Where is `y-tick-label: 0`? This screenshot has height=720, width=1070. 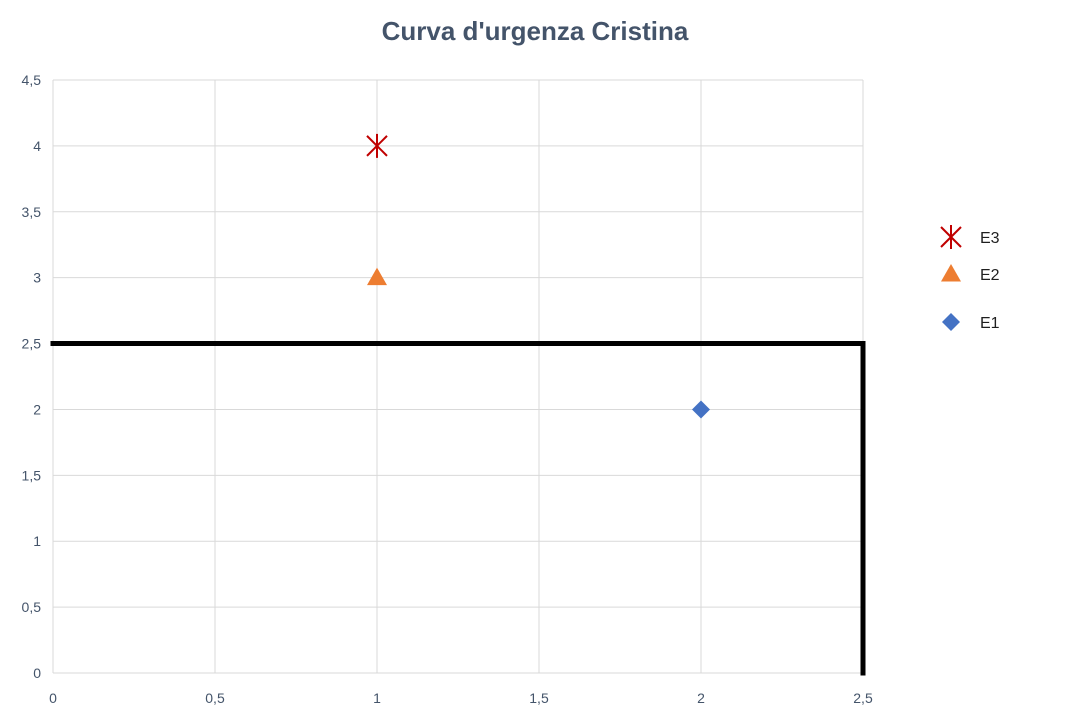 y-tick-label: 0 is located at coordinates (37, 673).